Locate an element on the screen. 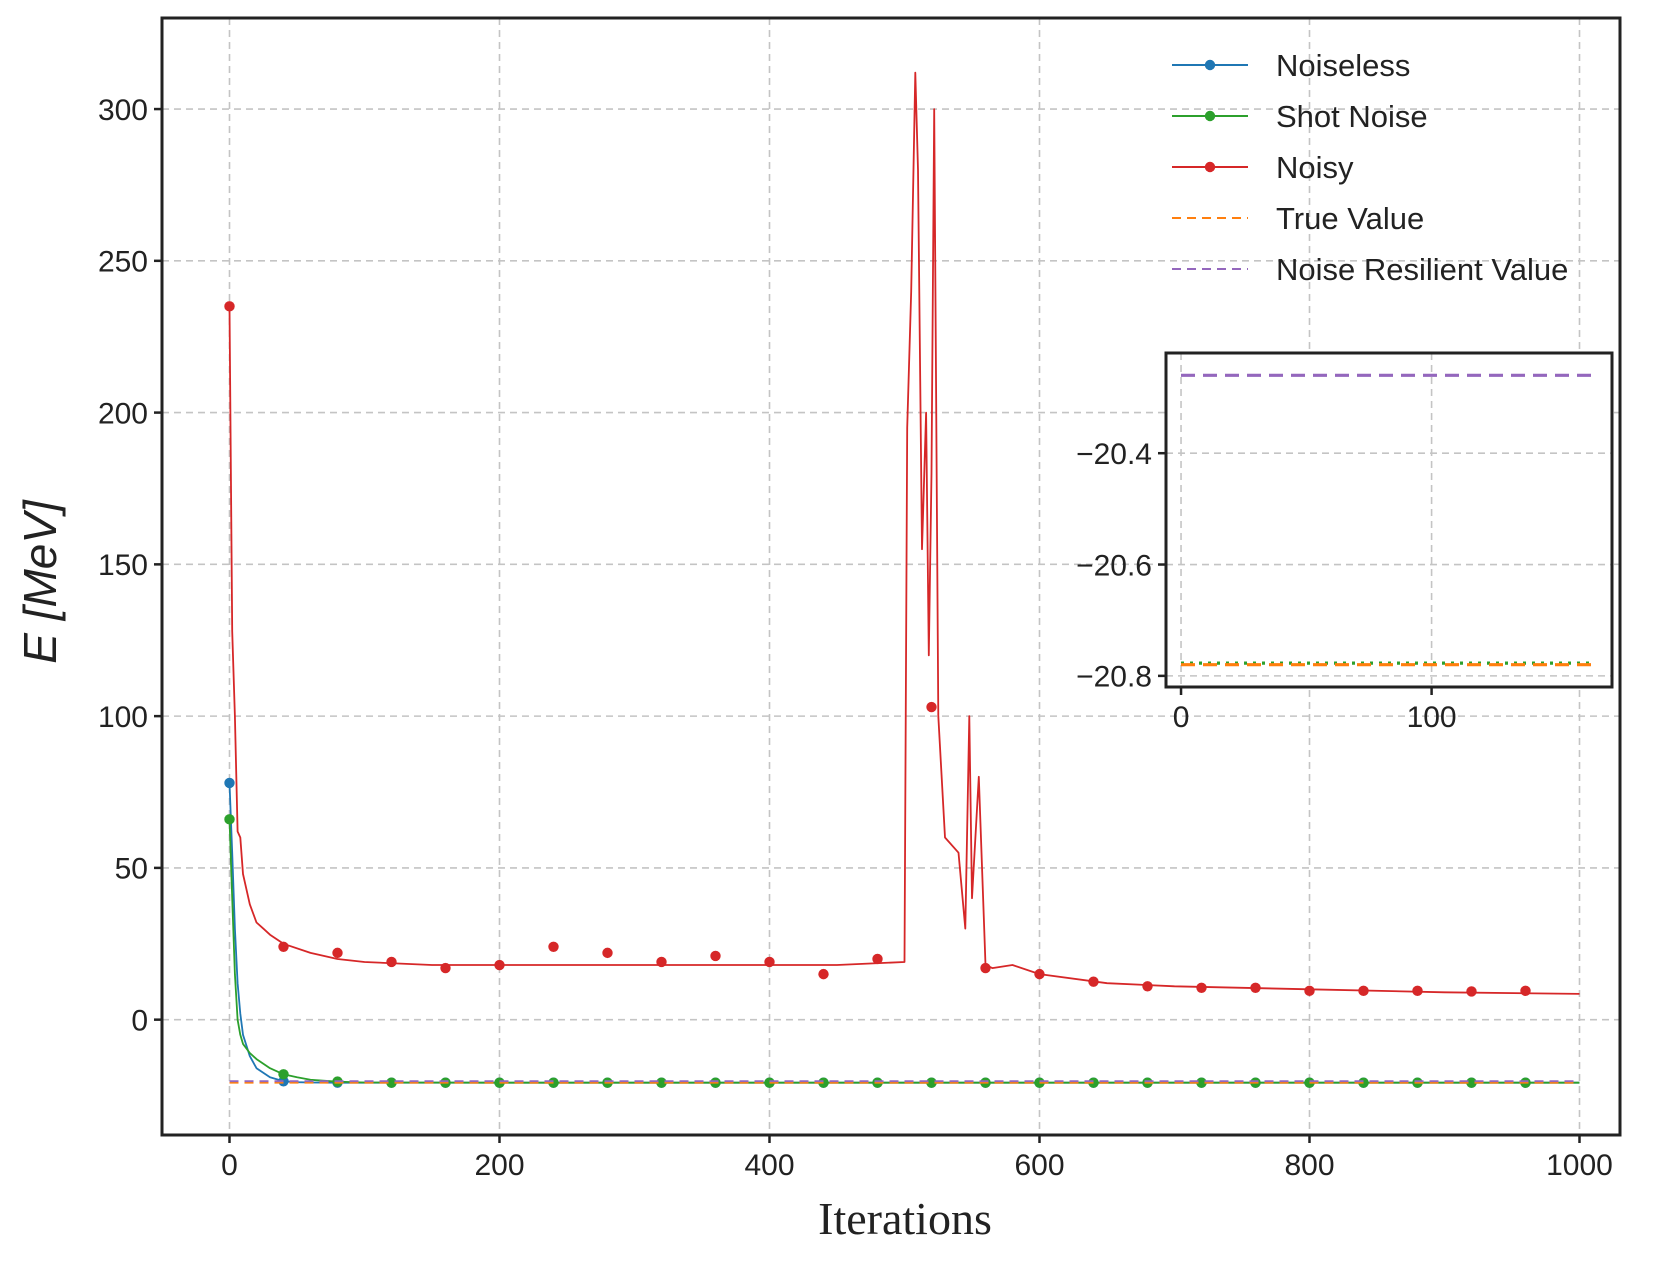 Image resolution: width=1661 pixels, height=1262 pixels. y-tick-label: 150 is located at coordinates (123, 565).